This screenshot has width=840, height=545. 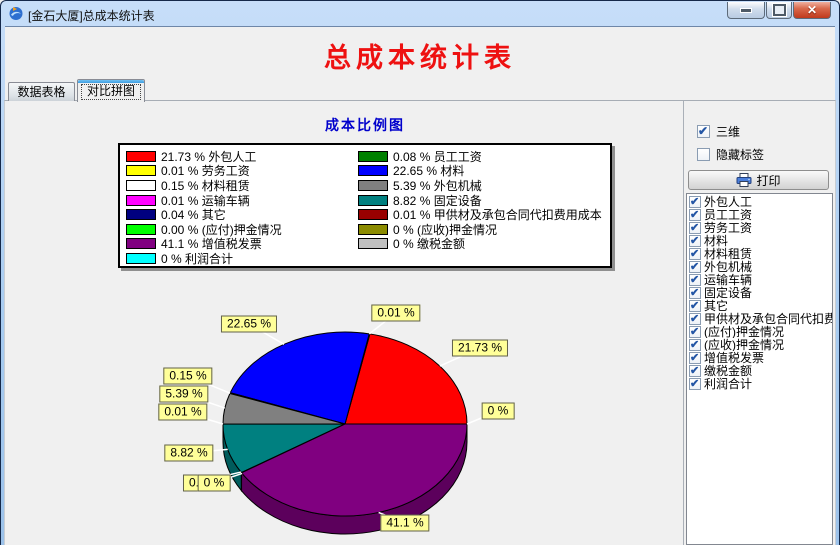 I want to click on series-list-item: 劳务工资, so click(x=759, y=227).